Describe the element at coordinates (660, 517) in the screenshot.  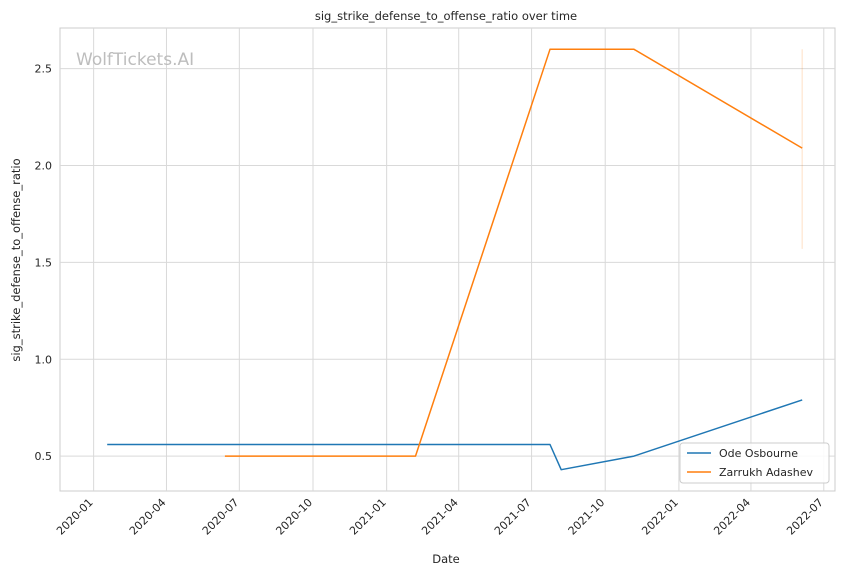
I see `x-tick-label: 2022-01` at that location.